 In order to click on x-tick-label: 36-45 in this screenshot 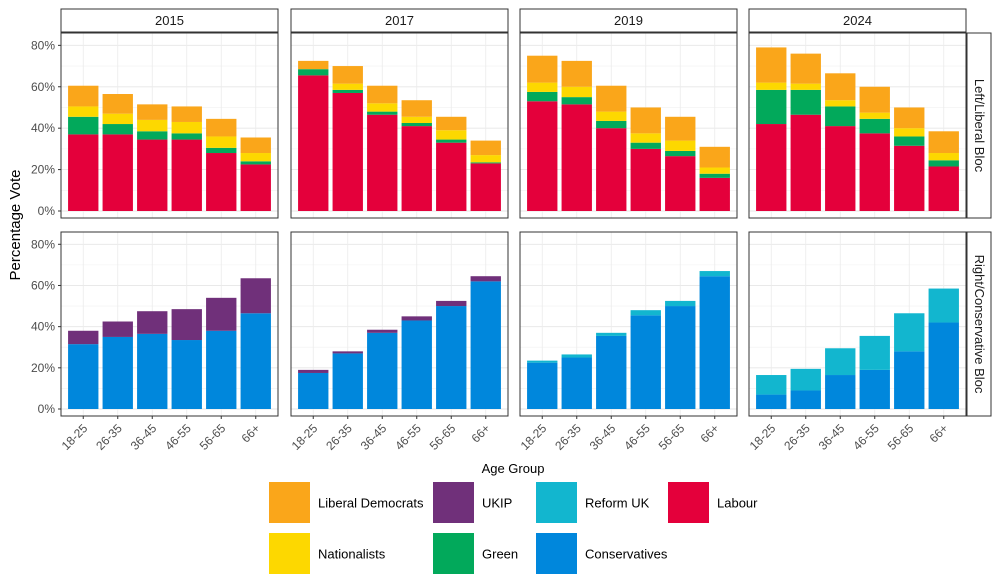, I will do `click(144, 437)`.